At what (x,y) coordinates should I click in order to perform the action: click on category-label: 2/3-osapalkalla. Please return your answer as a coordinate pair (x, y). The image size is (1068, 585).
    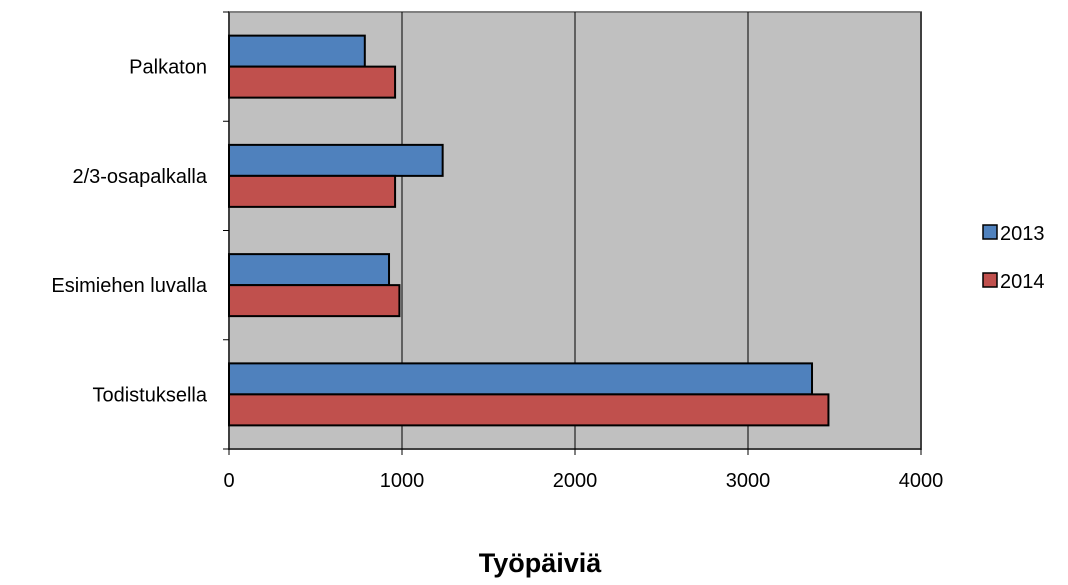
    Looking at the image, I should click on (139, 177).